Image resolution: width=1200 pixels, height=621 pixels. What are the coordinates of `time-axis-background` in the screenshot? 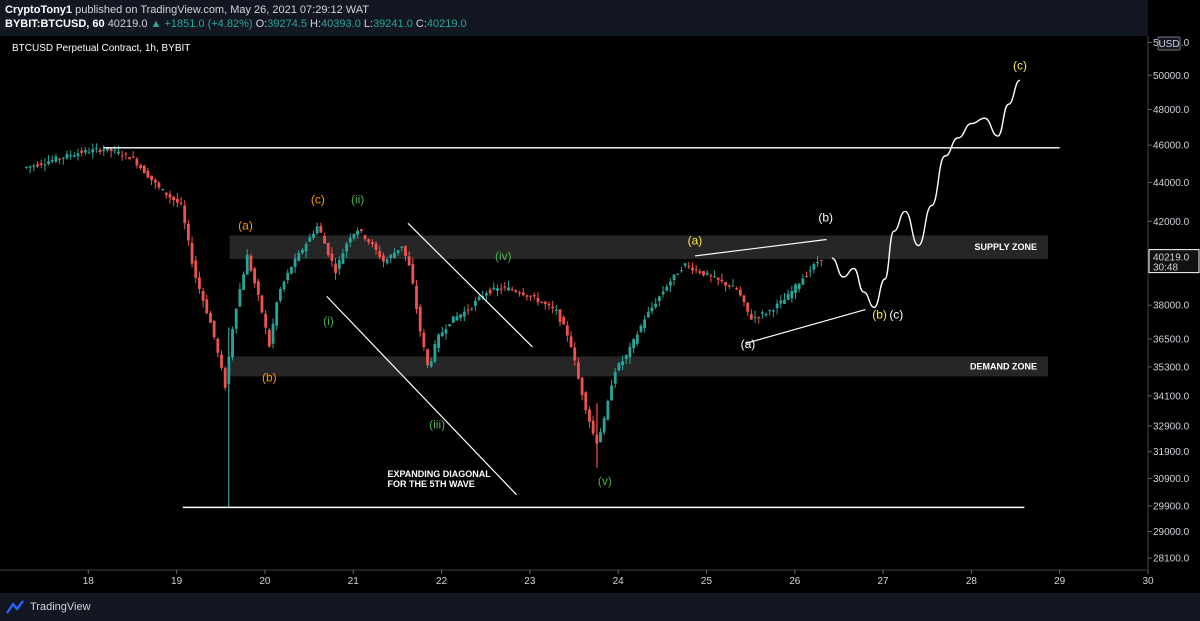 It's located at (574, 581).